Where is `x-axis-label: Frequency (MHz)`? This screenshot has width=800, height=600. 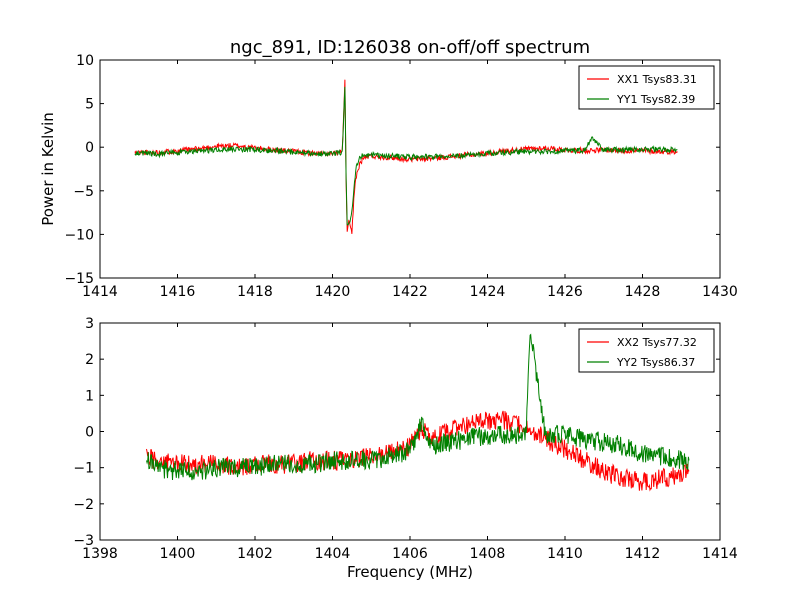
x-axis-label: Frequency (MHz) is located at coordinates (410, 572).